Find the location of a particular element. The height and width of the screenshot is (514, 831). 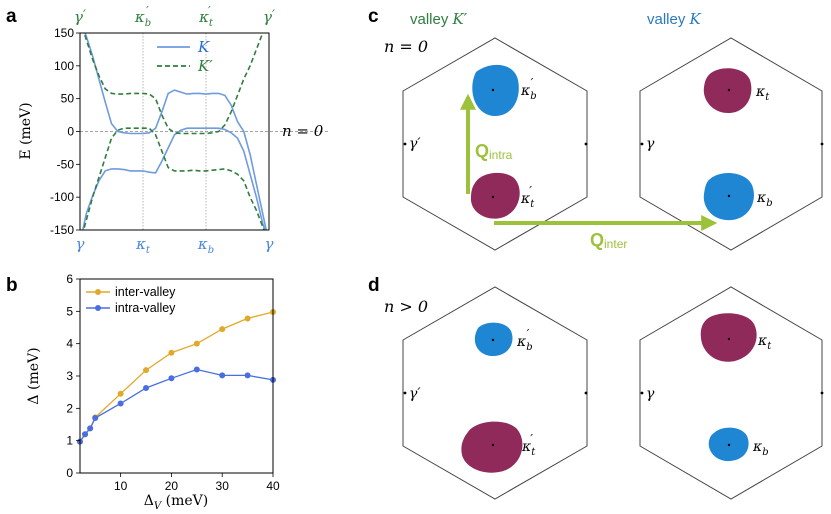

d-right-hexagon is located at coordinates (731, 393).